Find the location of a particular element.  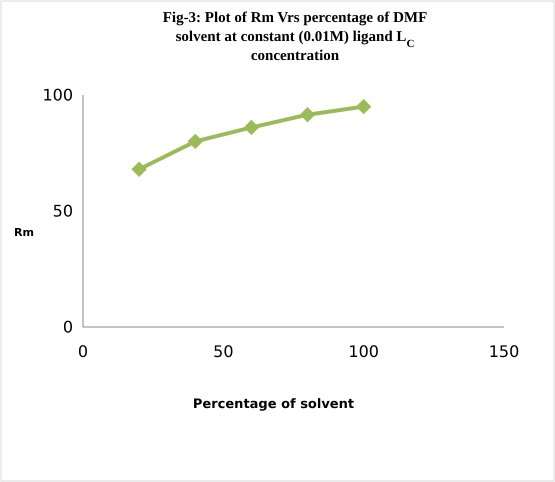

y-axis-title: Rm is located at coordinates (24, 232).